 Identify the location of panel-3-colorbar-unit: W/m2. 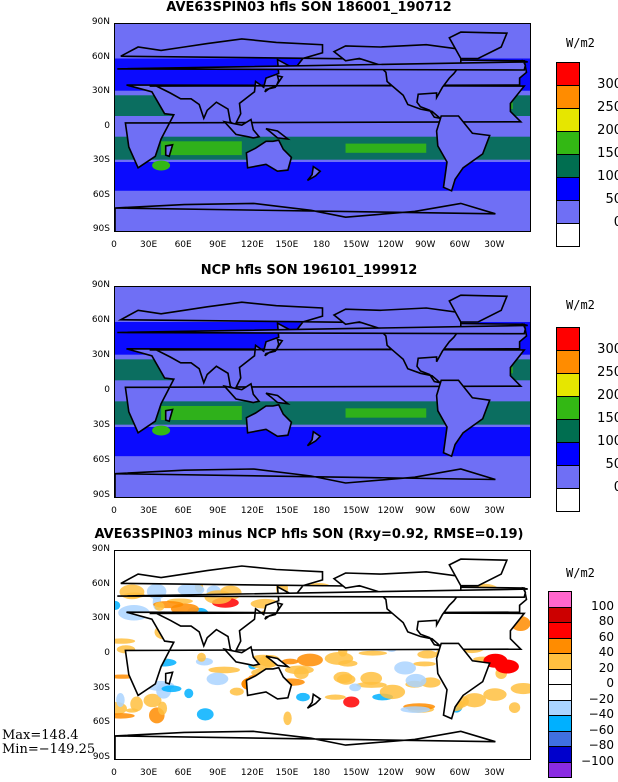
(580, 573).